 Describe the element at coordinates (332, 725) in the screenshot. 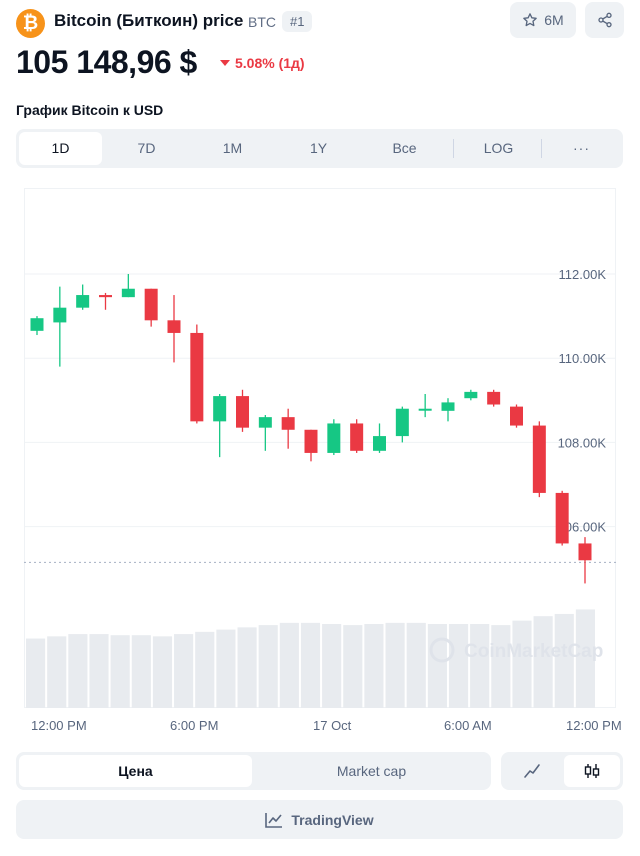

I see `x-axis-label: 17 Oct` at that location.